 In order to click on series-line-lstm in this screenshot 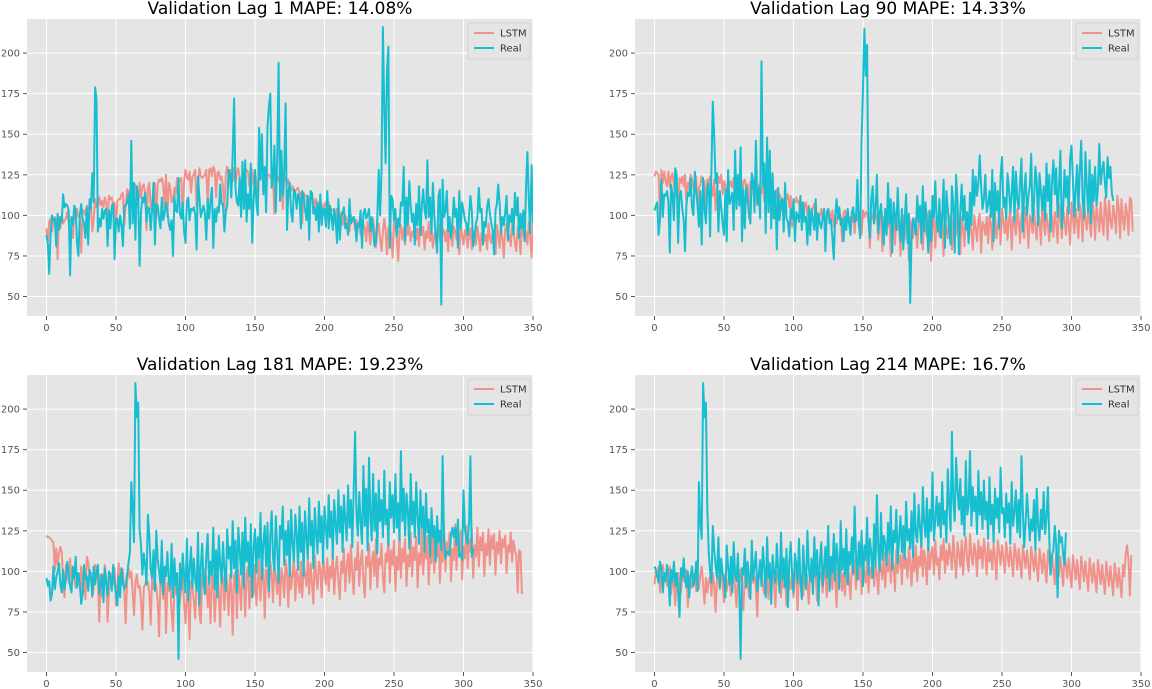, I will do `click(284, 582)`.